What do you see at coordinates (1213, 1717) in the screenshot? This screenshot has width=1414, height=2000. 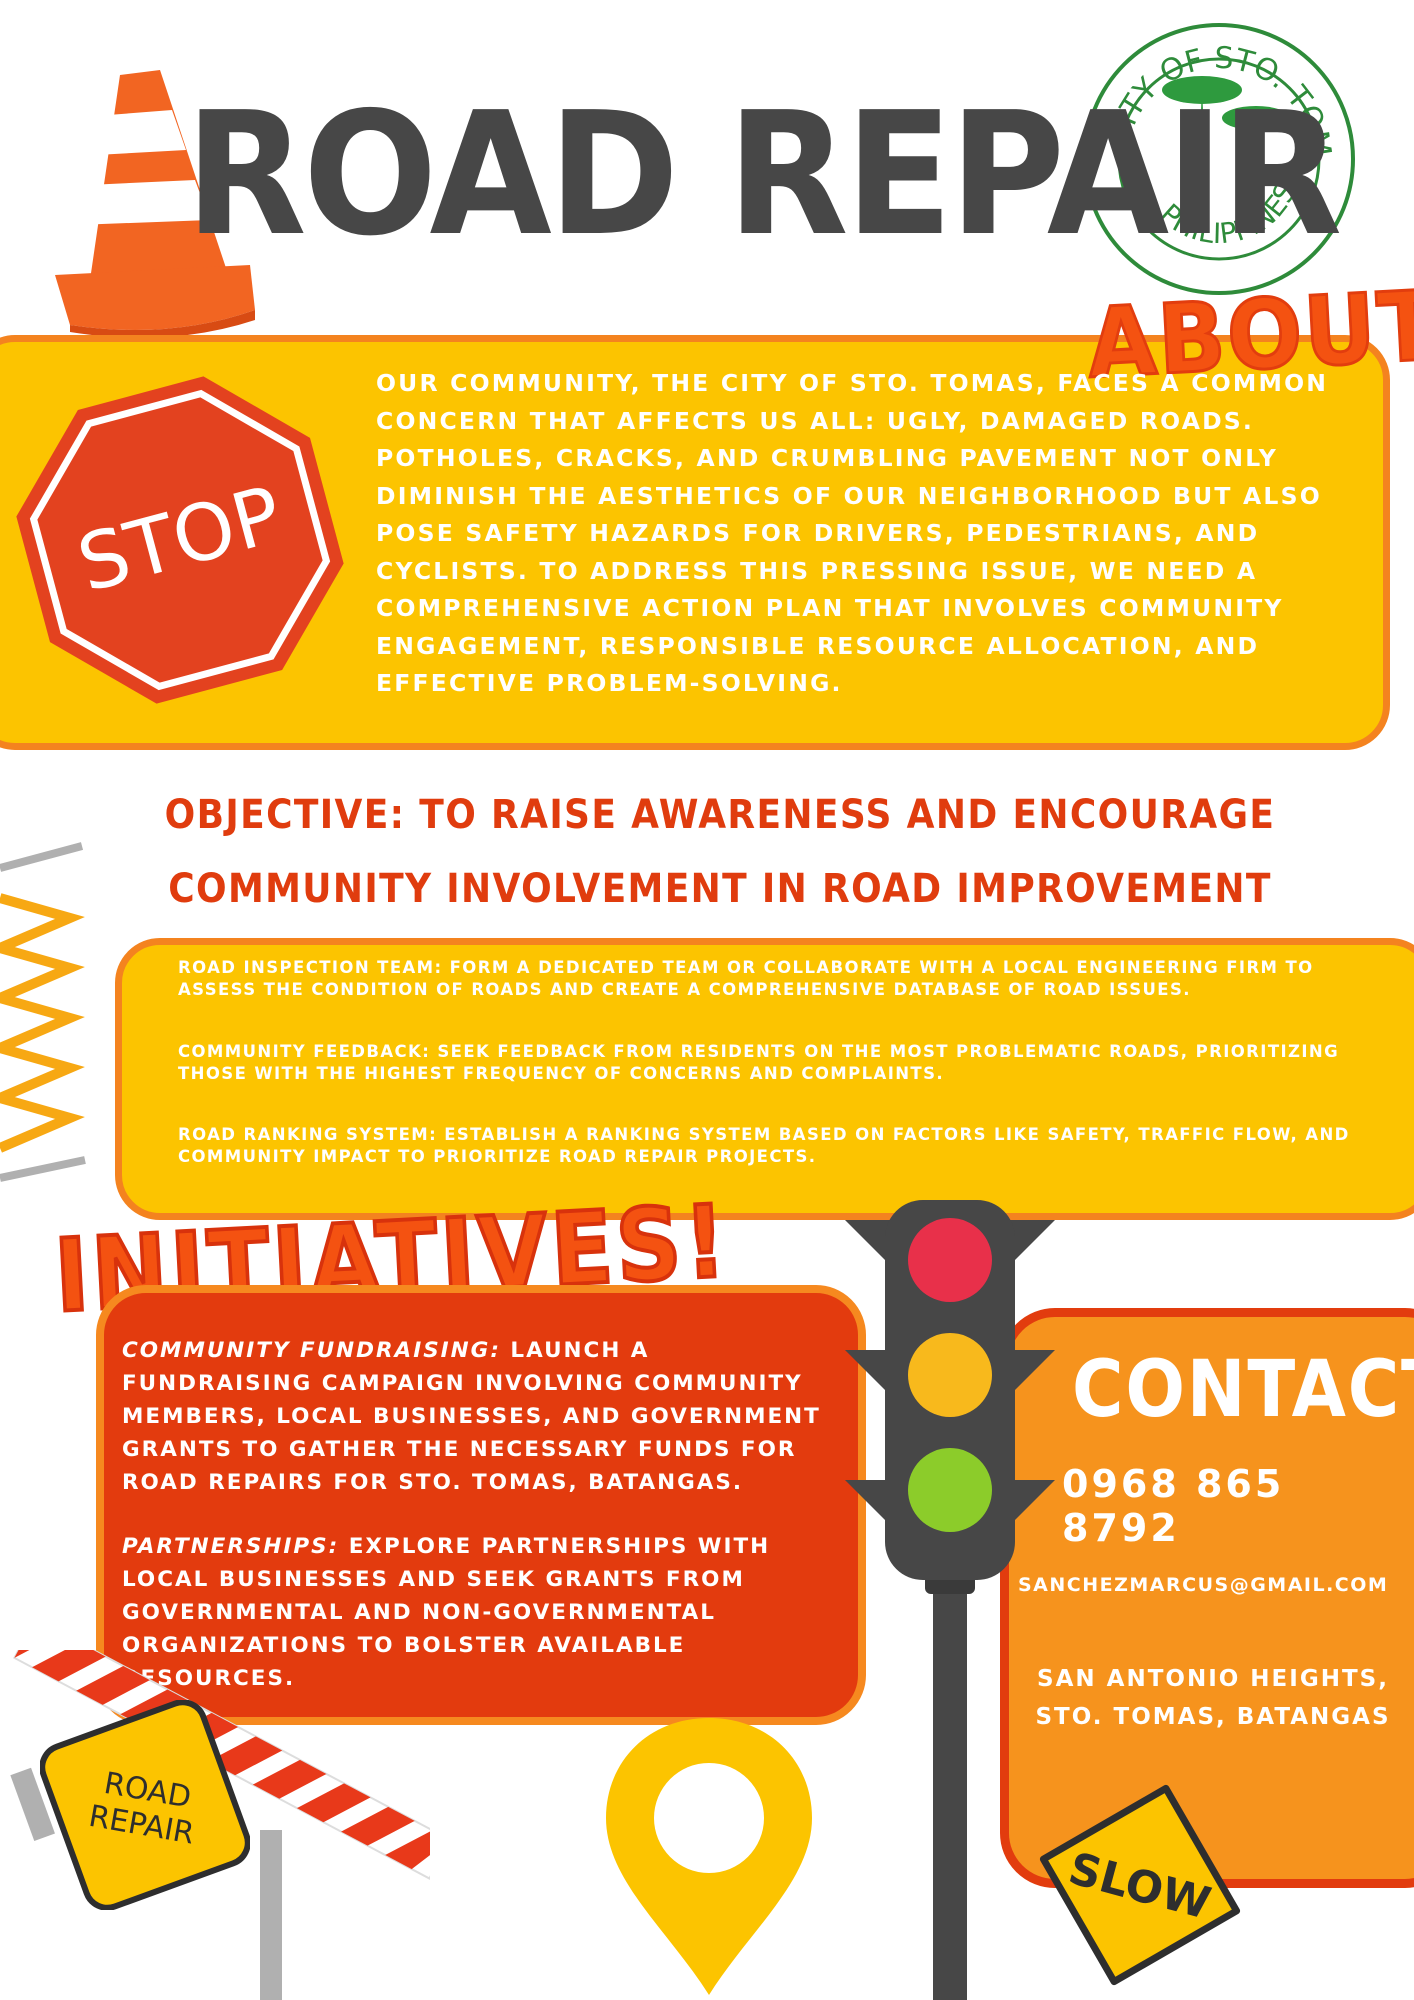 I see `contact-address-line2: STO. TOMAS, BATANGAS` at bounding box center [1213, 1717].